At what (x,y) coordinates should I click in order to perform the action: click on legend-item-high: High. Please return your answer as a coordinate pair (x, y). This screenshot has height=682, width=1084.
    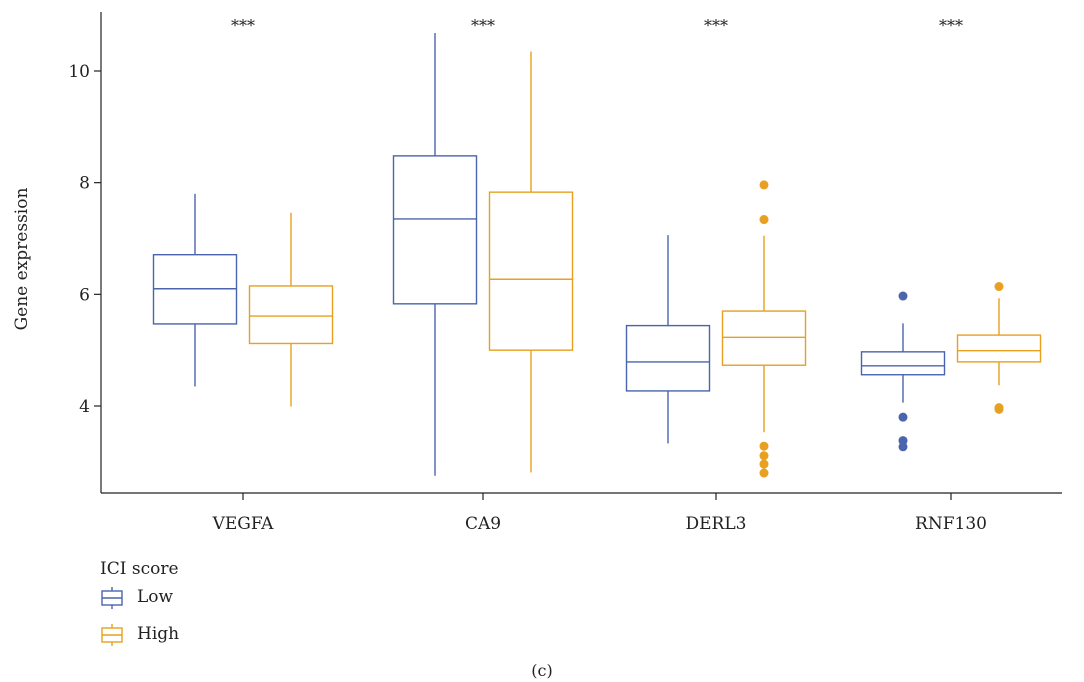
    Looking at the image, I should click on (140, 635).